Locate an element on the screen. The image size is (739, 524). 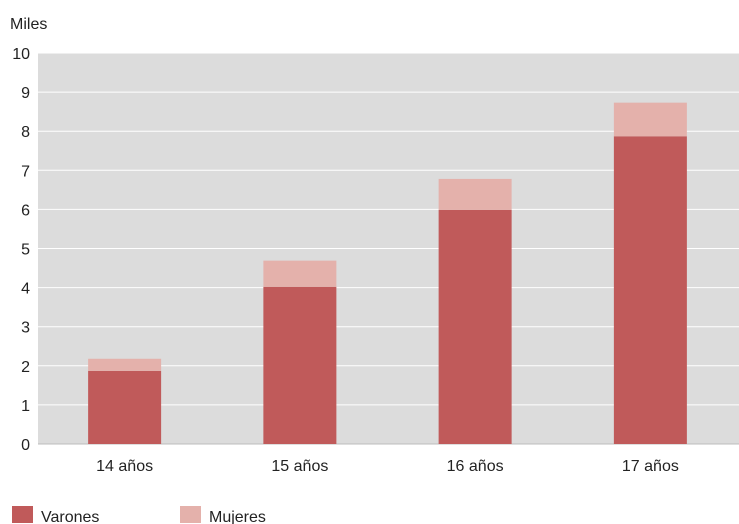
y-tick-label: 5 is located at coordinates (25, 250).